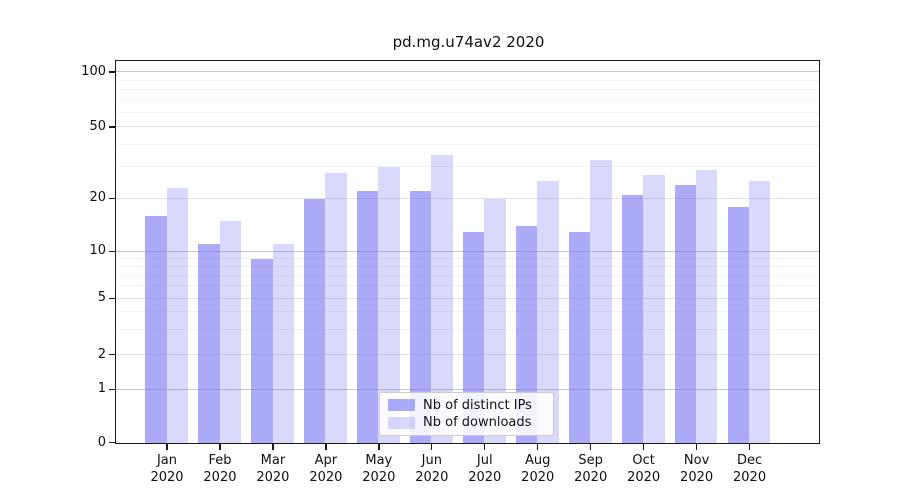  What do you see at coordinates (220, 469) in the screenshot?
I see `x-tick-label-feb: Feb 2020` at bounding box center [220, 469].